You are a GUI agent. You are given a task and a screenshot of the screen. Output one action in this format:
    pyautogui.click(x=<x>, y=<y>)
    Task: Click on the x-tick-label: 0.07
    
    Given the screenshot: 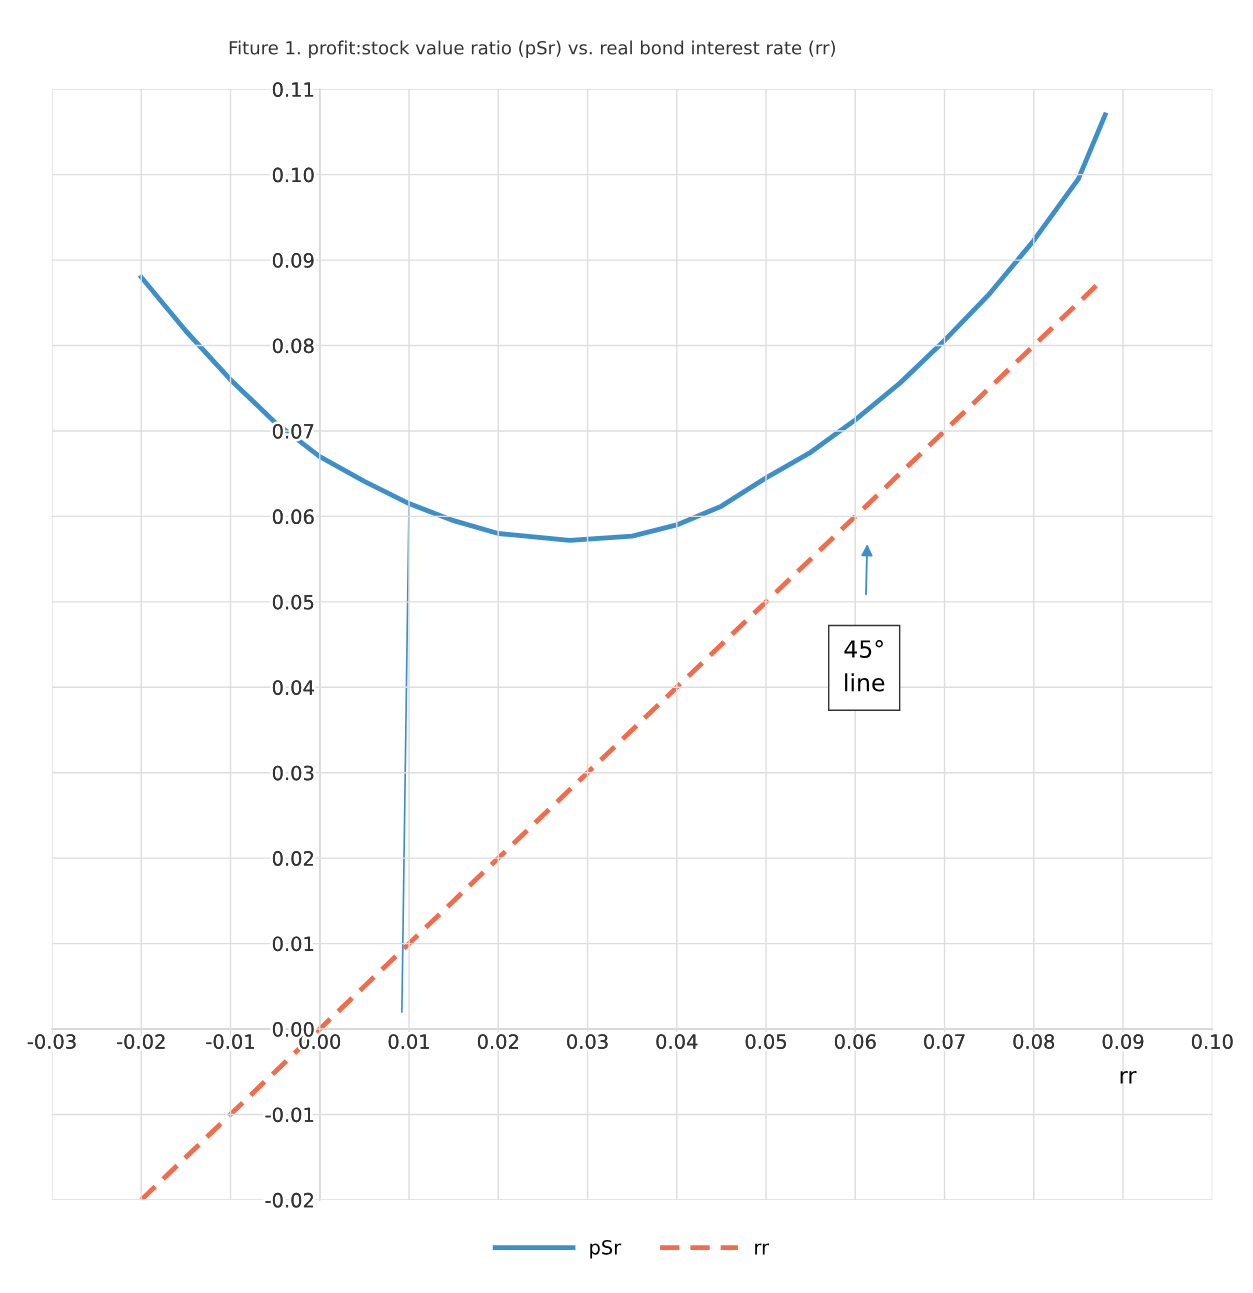 What is the action you would take?
    pyautogui.click(x=944, y=1041)
    